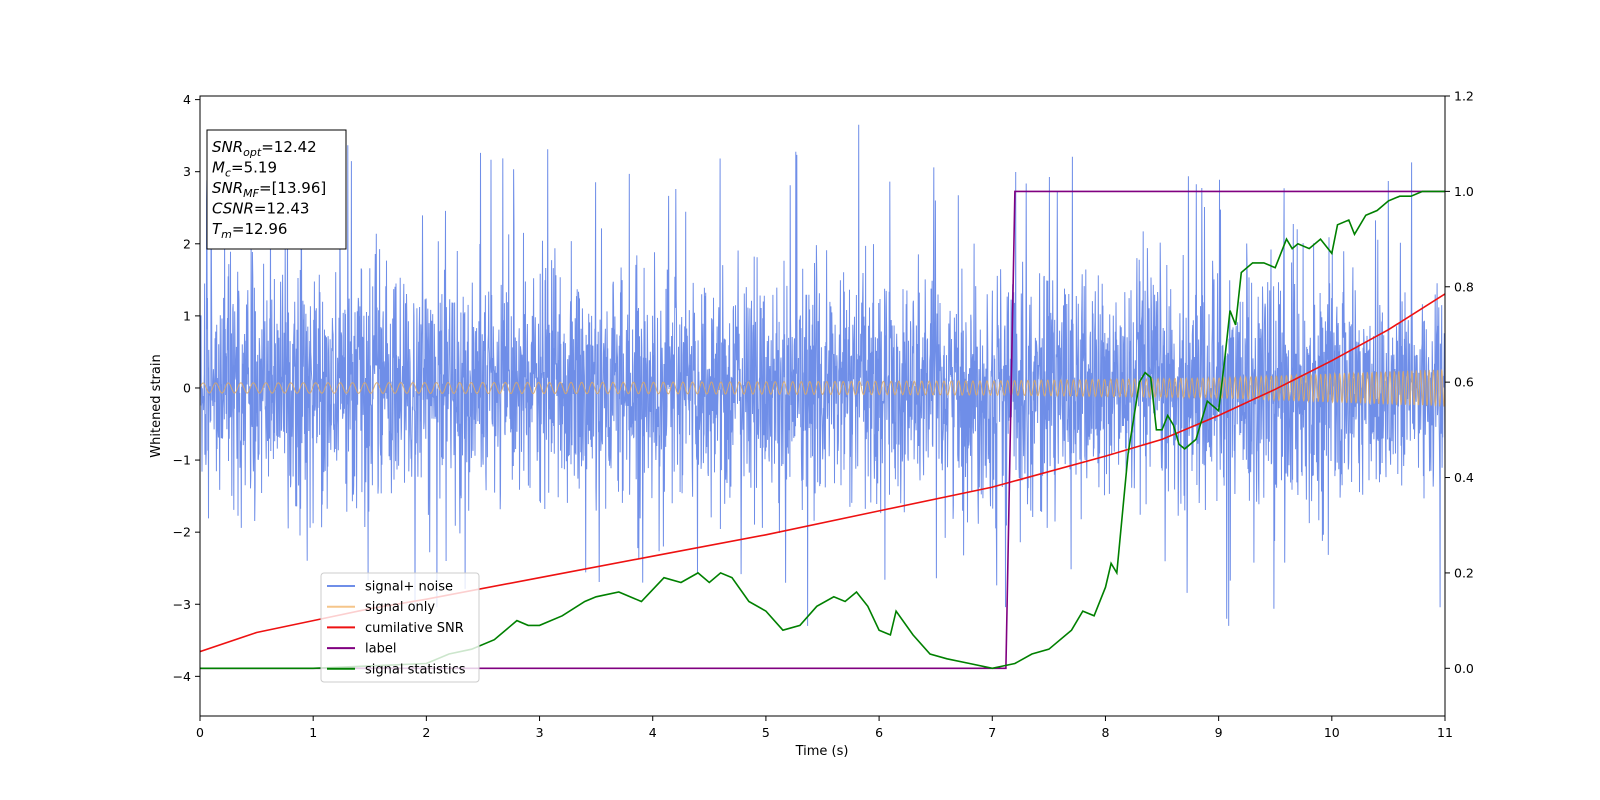 The image size is (1600, 800). Describe the element at coordinates (182, 532) in the screenshot. I see `y-left-tick-label: −2` at that location.